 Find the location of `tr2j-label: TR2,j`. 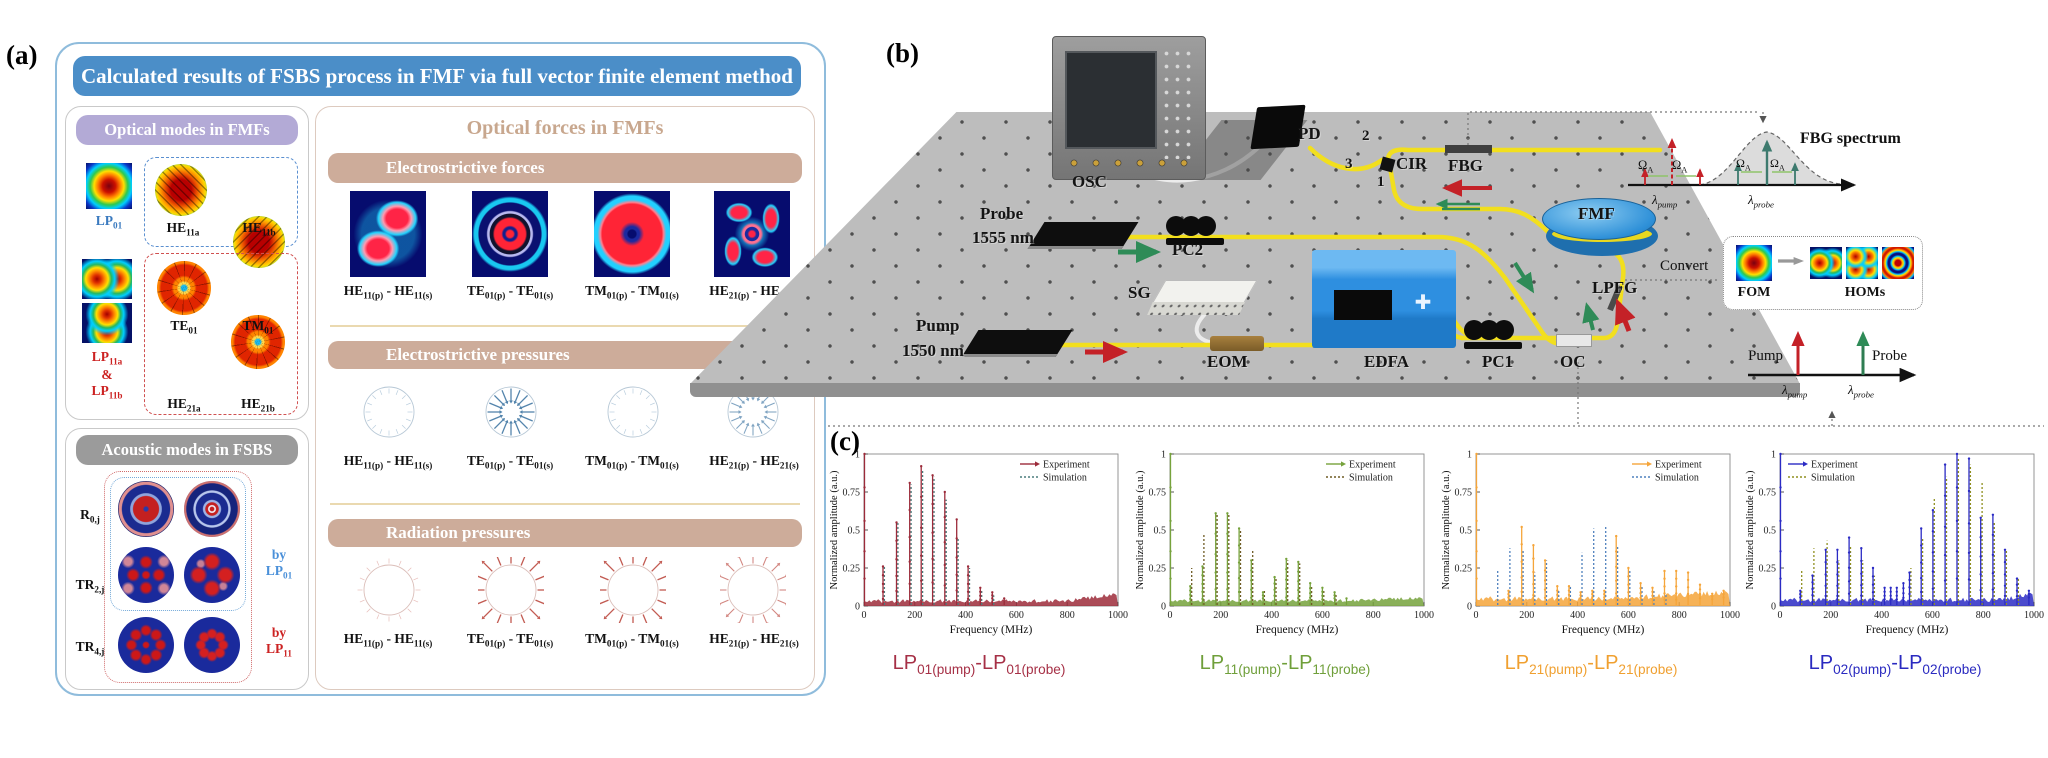

tr2j-label: TR2,j is located at coordinates (90, 586).